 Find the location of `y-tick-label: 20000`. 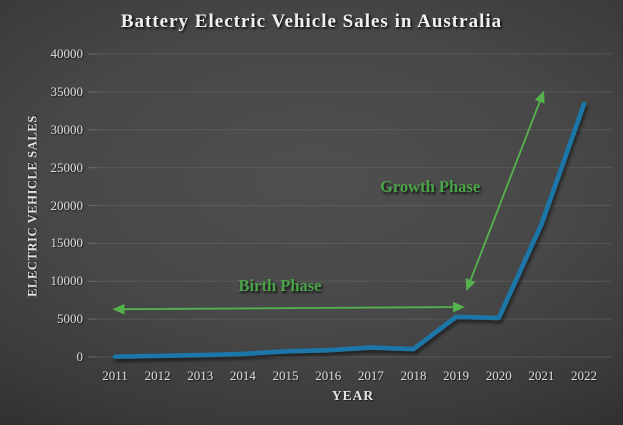

y-tick-label: 20000 is located at coordinates (67, 205).